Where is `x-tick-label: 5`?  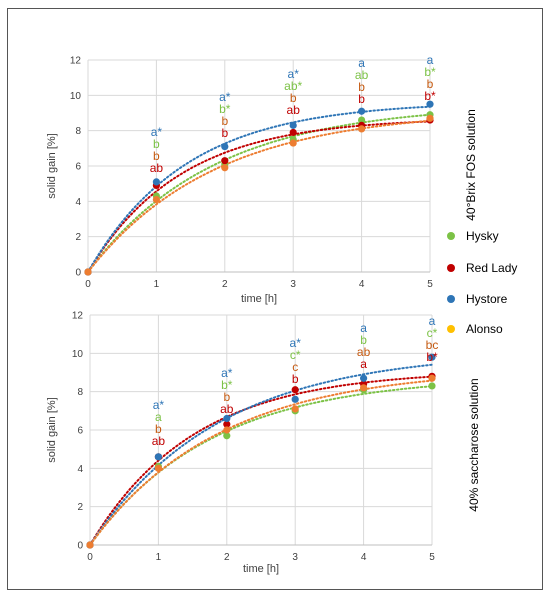
x-tick-label: 5 is located at coordinates (430, 284).